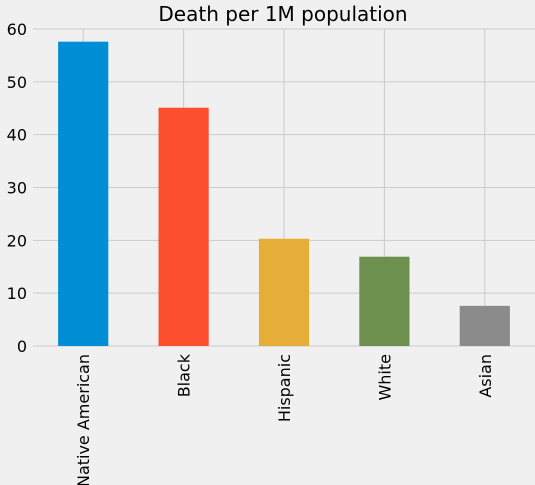 The width and height of the screenshot is (535, 485). I want to click on bar-native-american, so click(83, 194).